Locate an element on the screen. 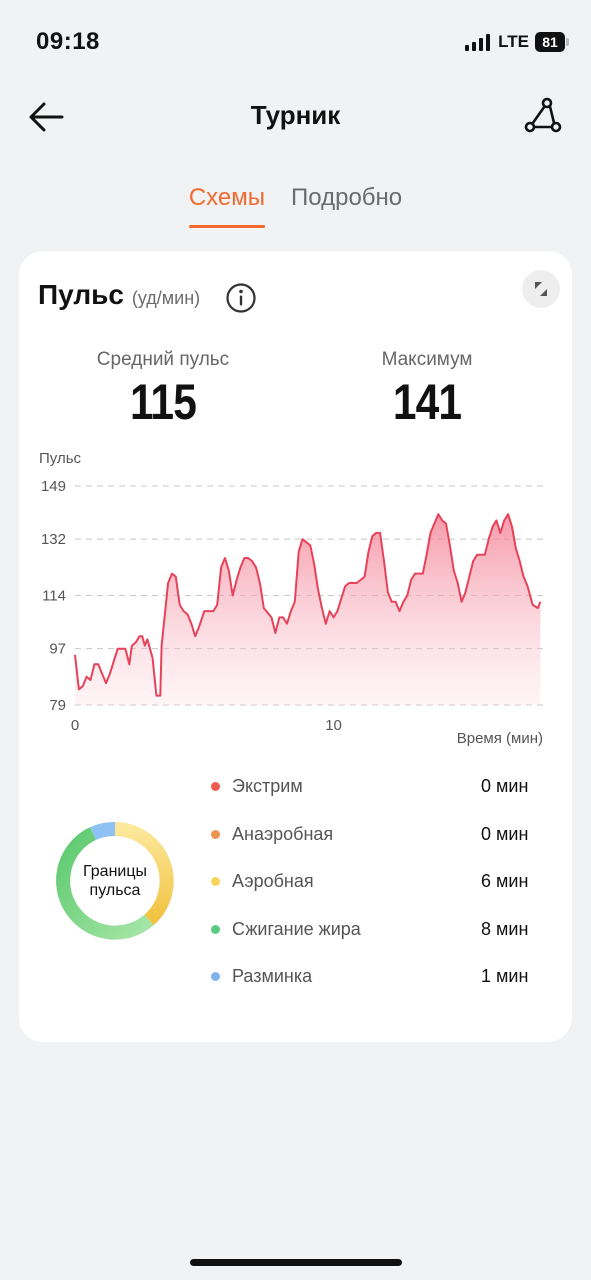 The width and height of the screenshot is (591, 1280). battery-level: 81 is located at coordinates (550, 42).